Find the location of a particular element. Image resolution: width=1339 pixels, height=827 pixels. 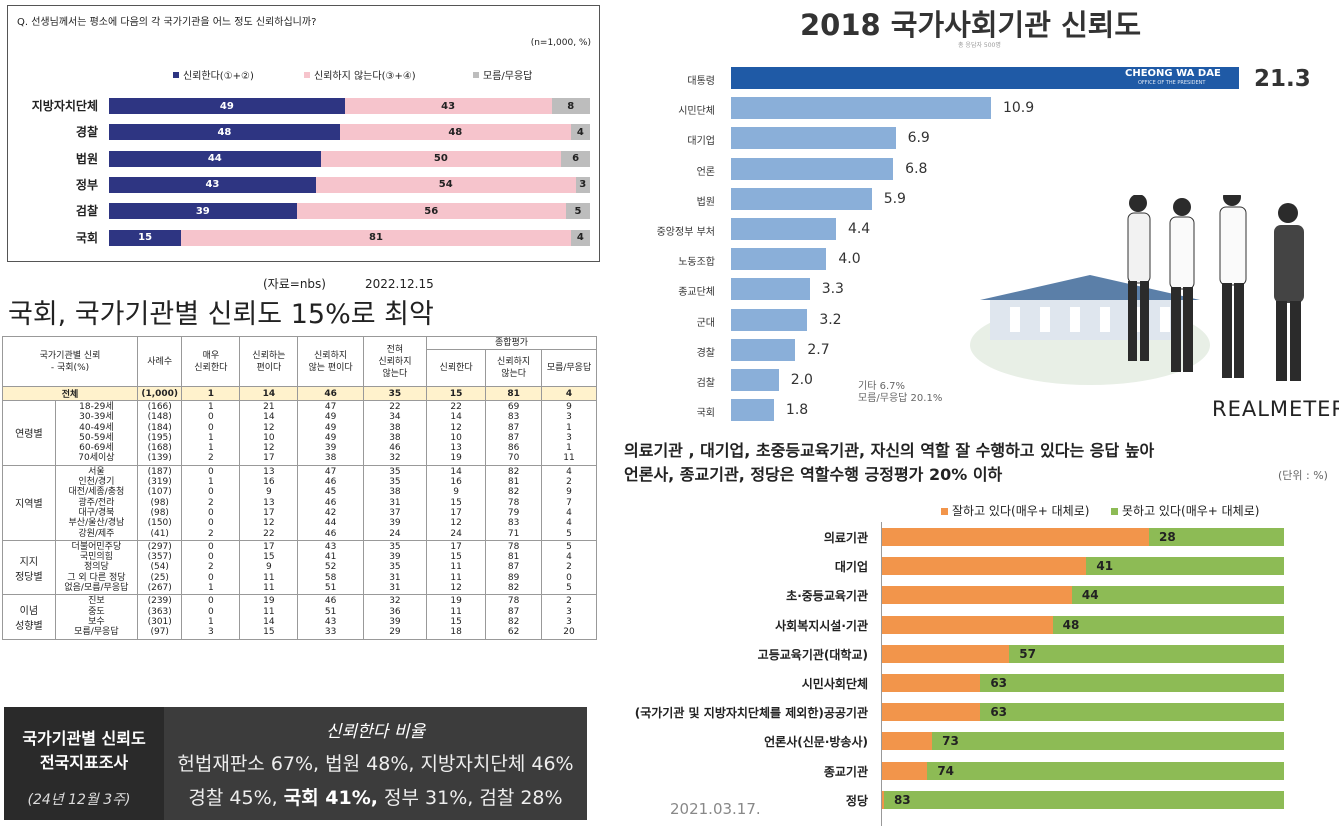

headline: 국회, 국가기관별 신뢰도 15%로 최악 is located at coordinates (221, 314).